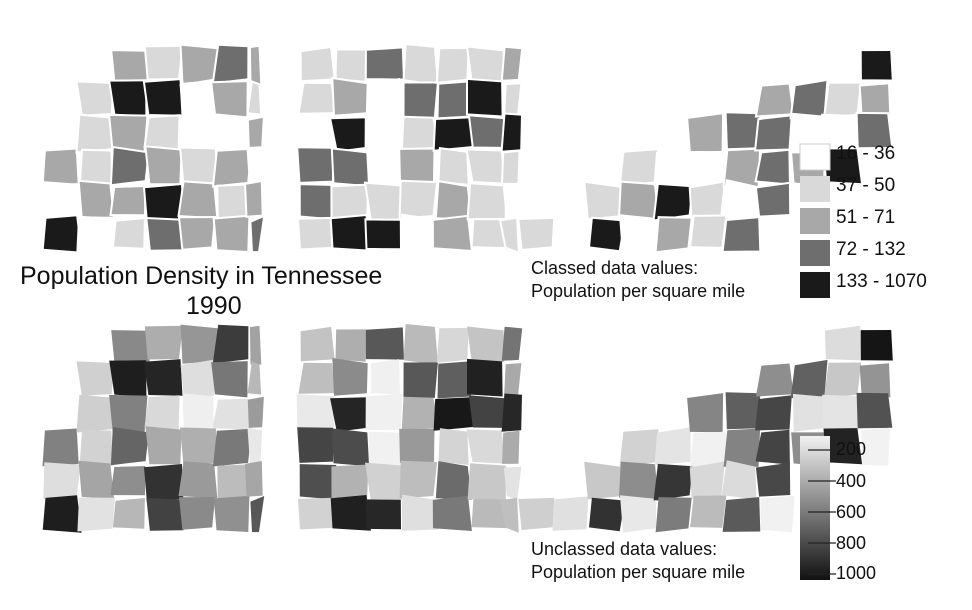 Image resolution: width=972 pixels, height=610 pixels. What do you see at coordinates (866, 217) in the screenshot?
I see `legend-label-class-3: 51 - 71` at bounding box center [866, 217].